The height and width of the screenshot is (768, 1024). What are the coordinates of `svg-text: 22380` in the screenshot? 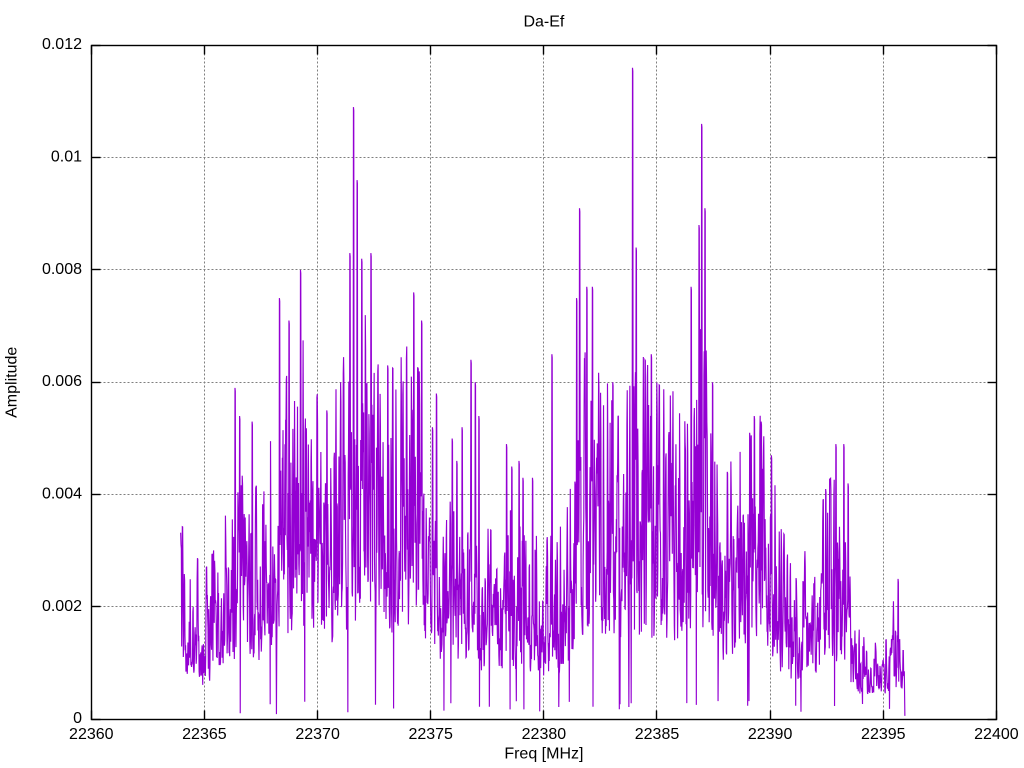 It's located at (544, 734).